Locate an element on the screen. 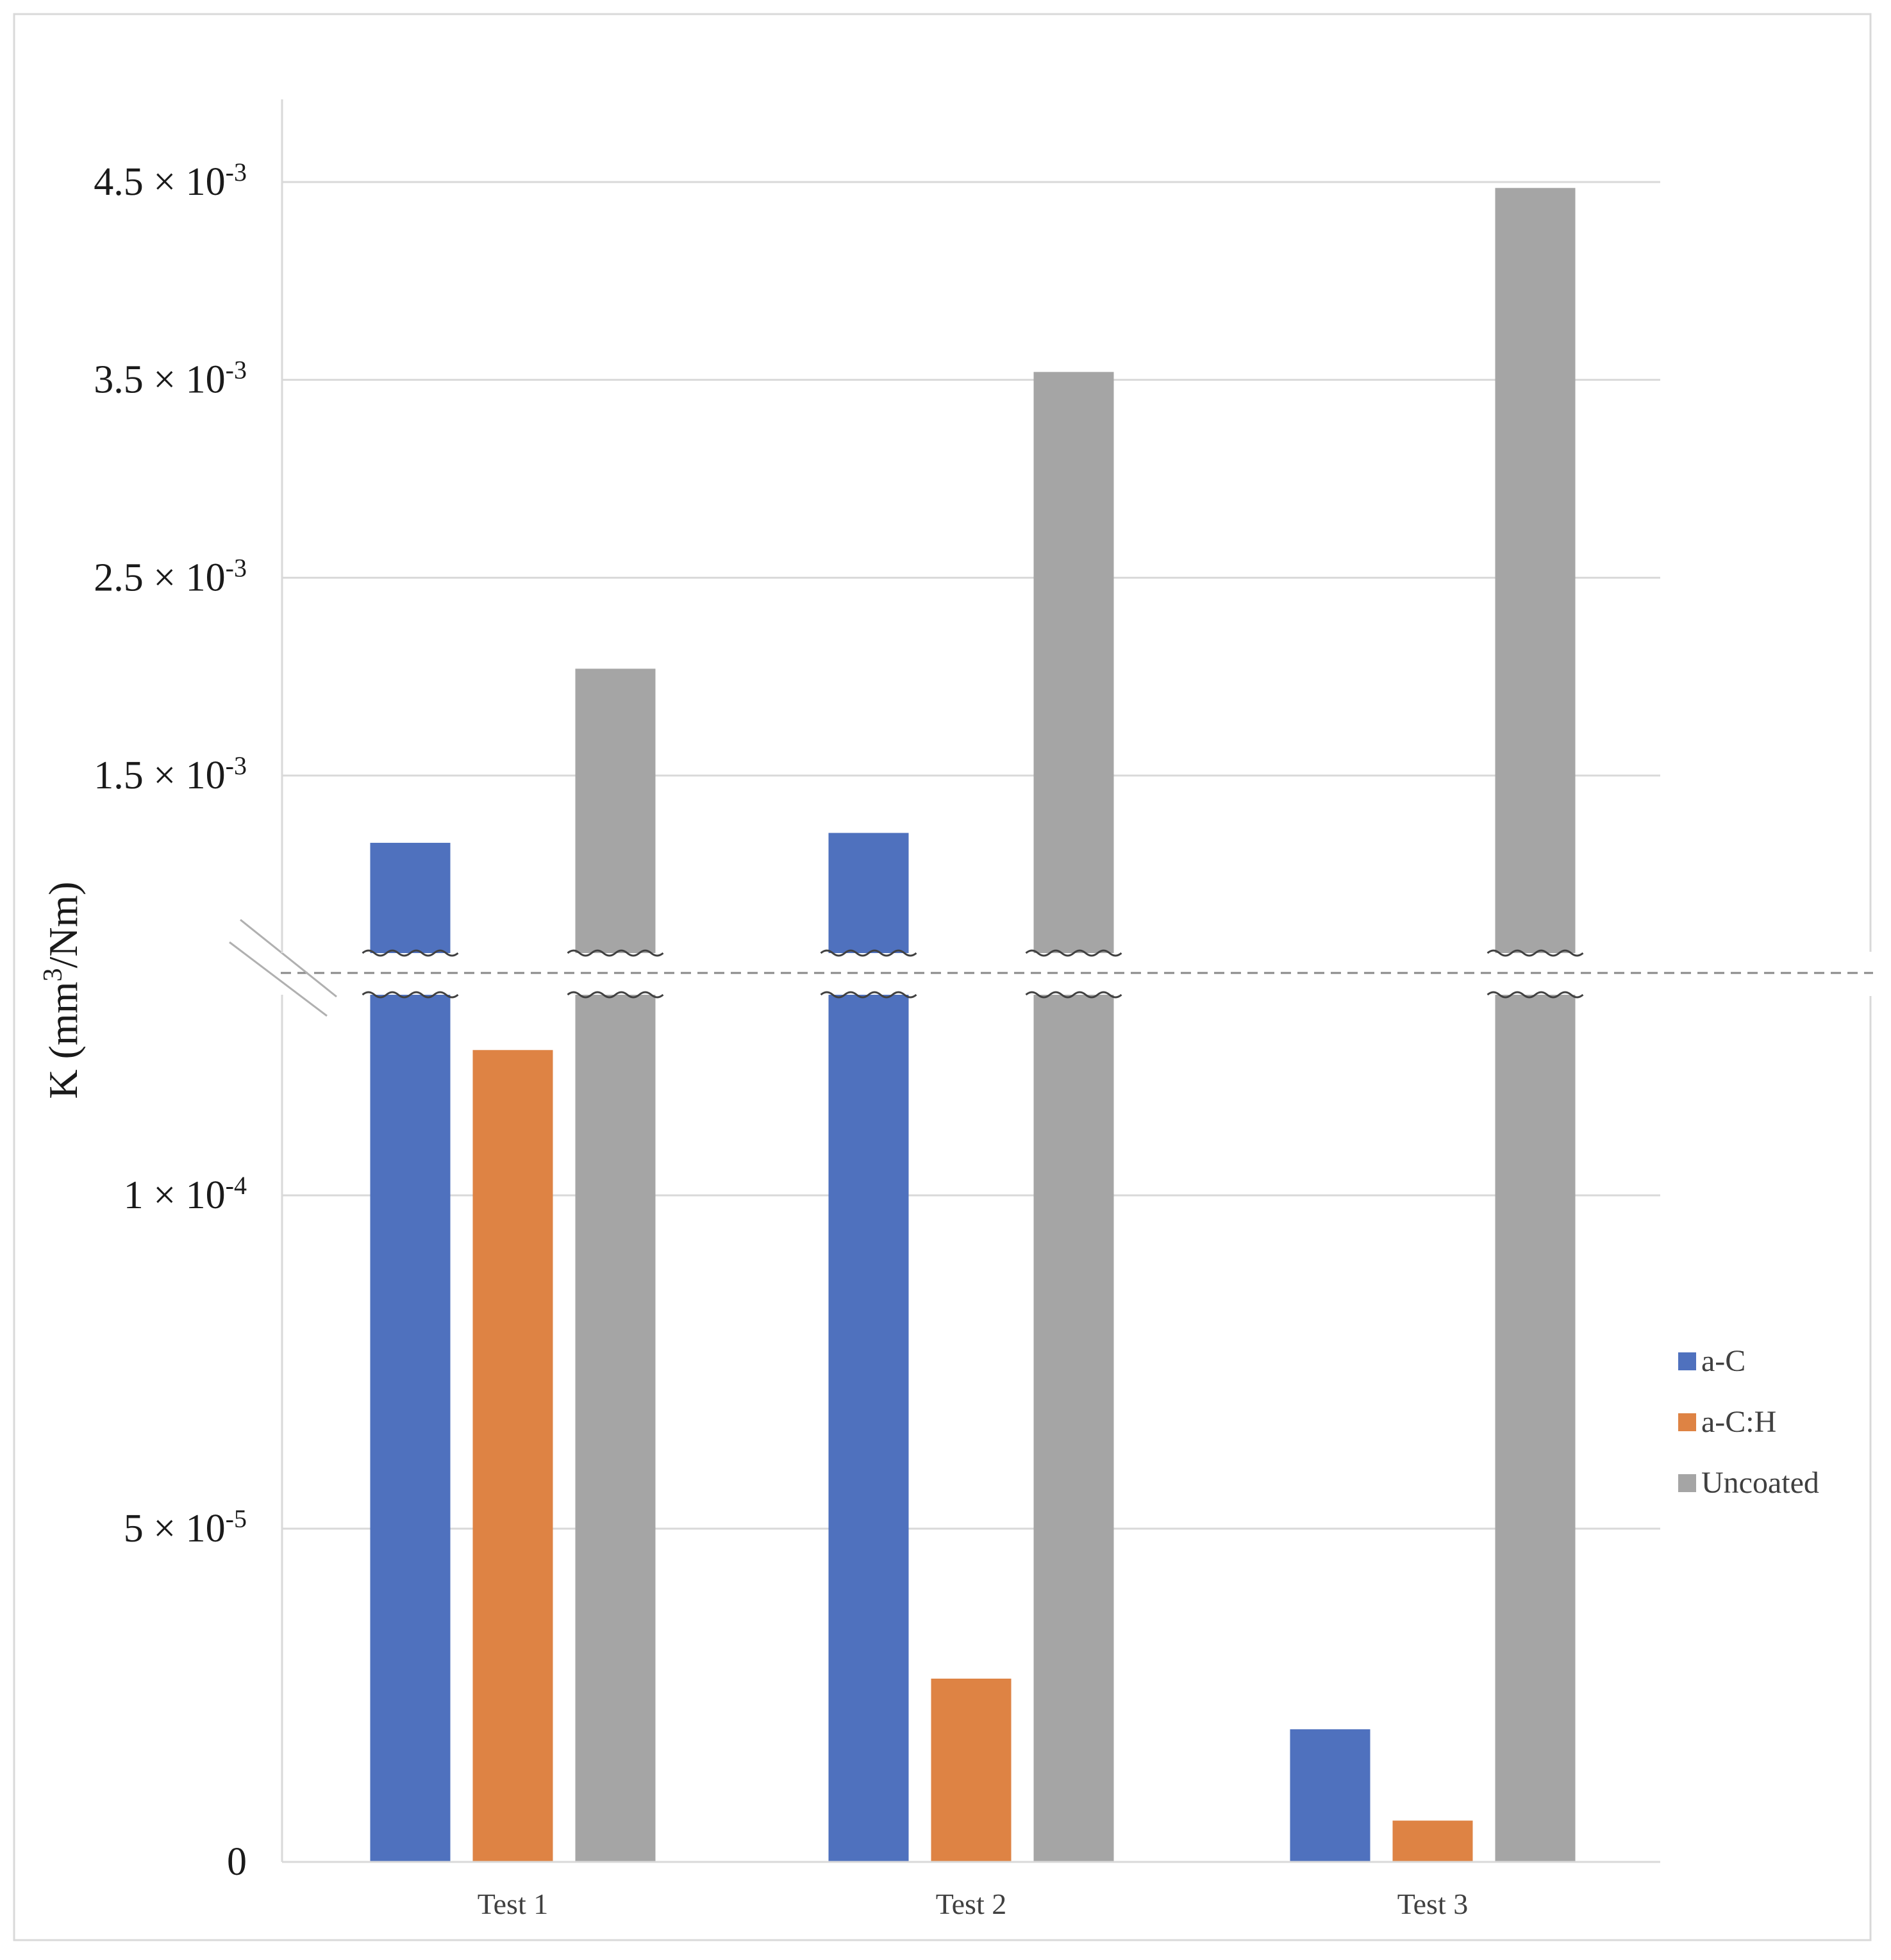  y-tick-label-upper-2-exponent: -3 is located at coordinates (237, 370).